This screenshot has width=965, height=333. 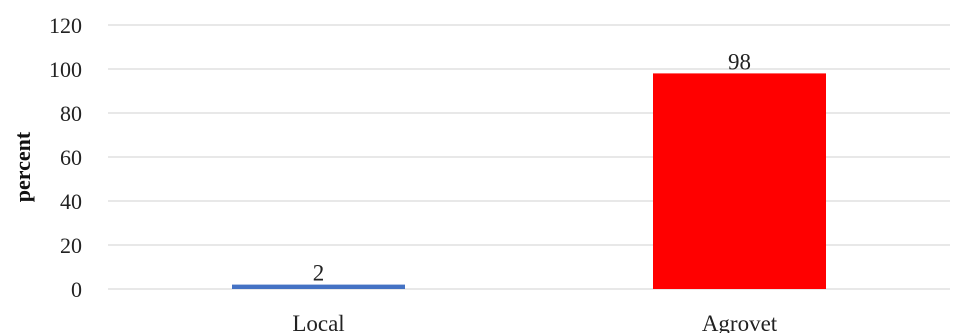 I want to click on y-tick-label: 40, so click(x=71, y=201).